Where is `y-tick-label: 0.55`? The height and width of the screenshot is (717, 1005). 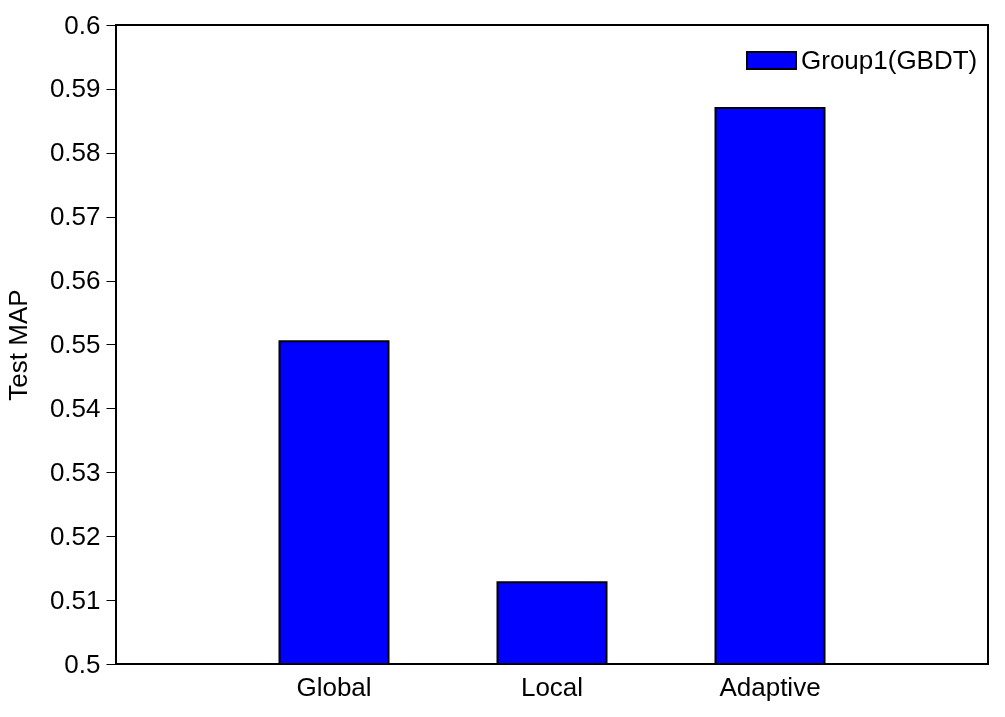 y-tick-label: 0.55 is located at coordinates (75, 344).